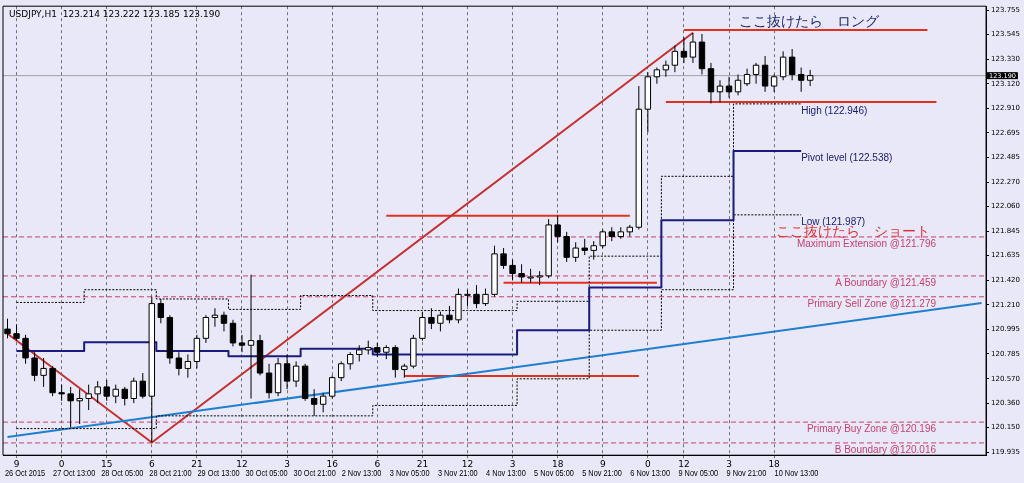 Image resolution: width=1024 pixels, height=483 pixels. What do you see at coordinates (25, 473) in the screenshot?
I see `text: 26 Oct 2015` at bounding box center [25, 473].